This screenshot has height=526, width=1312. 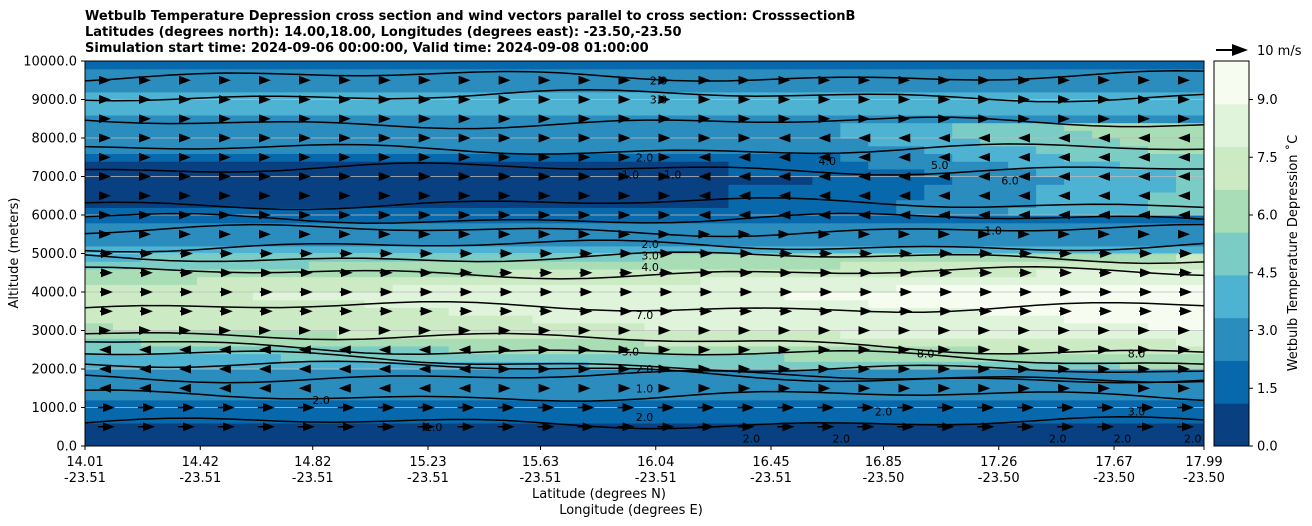 What do you see at coordinates (14, 253) in the screenshot?
I see `y-axis-label: Altitude (meters)` at bounding box center [14, 253].